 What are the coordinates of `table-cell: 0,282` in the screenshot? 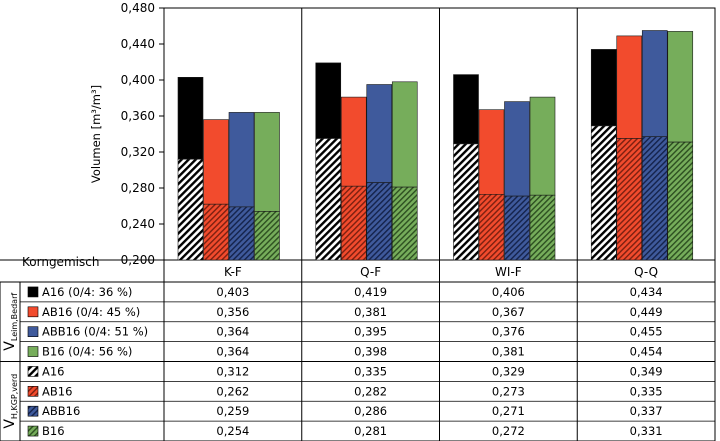 It's located at (370, 391).